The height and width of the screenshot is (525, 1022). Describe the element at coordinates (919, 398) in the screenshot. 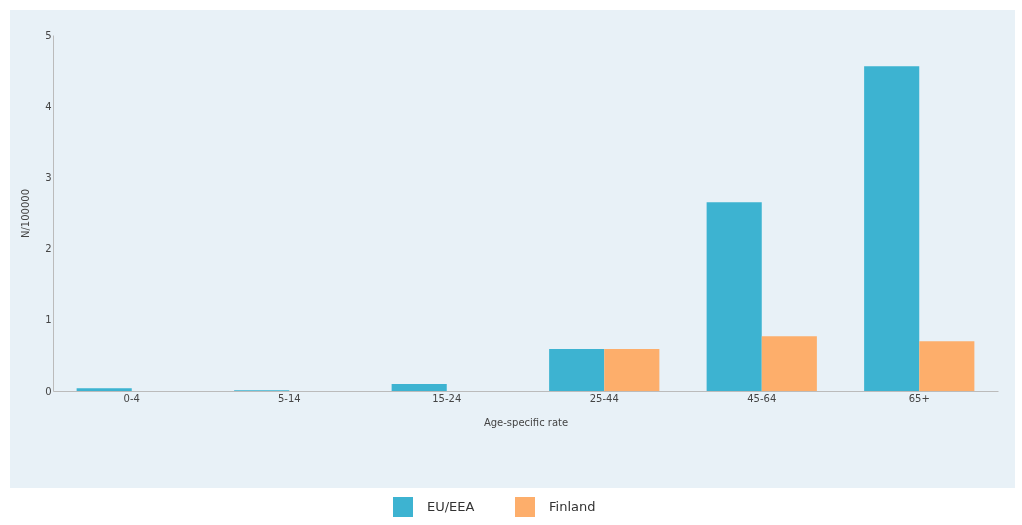

I see `x-tick-label: 65+` at that location.